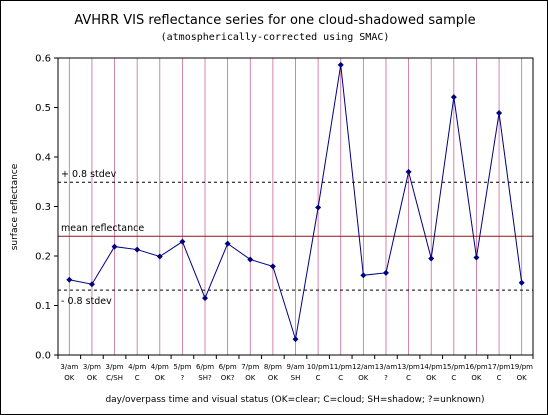 The width and height of the screenshot is (548, 415). Describe the element at coordinates (43, 356) in the screenshot. I see `y-tick-label: 0.0` at that location.